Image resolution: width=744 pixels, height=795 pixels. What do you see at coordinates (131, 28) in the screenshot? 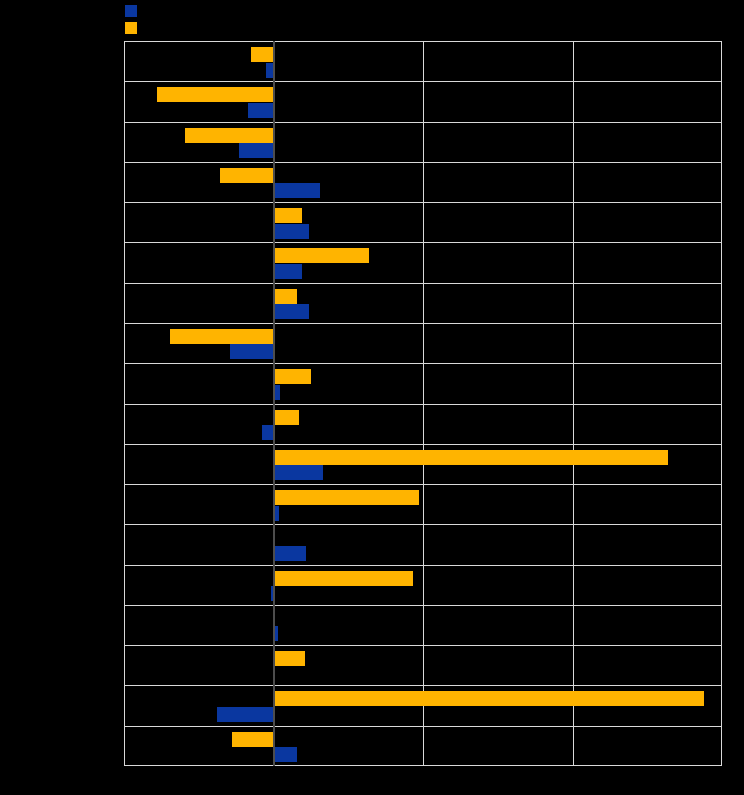
I see `legend-swatch-orange` at bounding box center [131, 28].